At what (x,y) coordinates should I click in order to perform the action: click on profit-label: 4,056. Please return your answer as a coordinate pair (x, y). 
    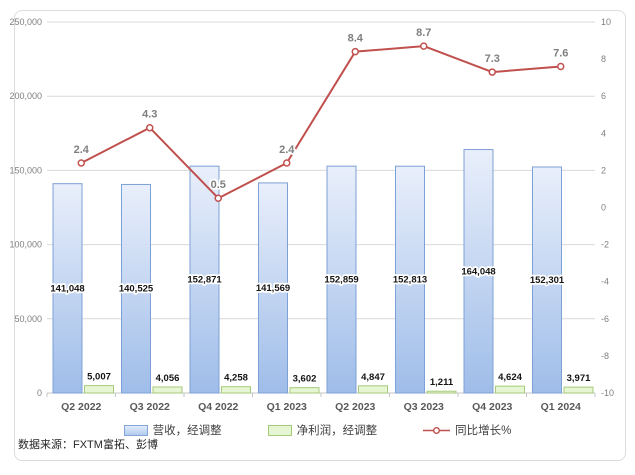
    Looking at the image, I should click on (168, 378).